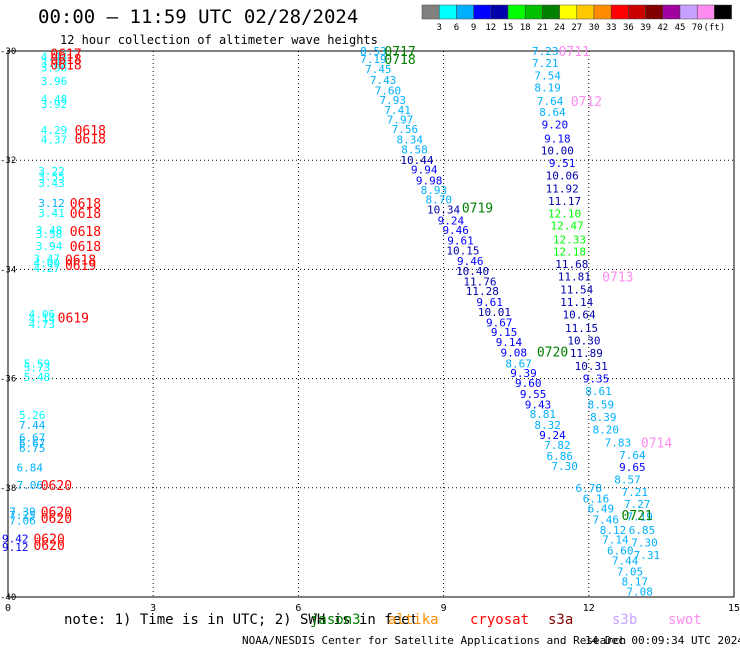 This screenshot has height=650, width=740. Describe the element at coordinates (562, 163) in the screenshot. I see `wave-height-point: 9.51` at that location.